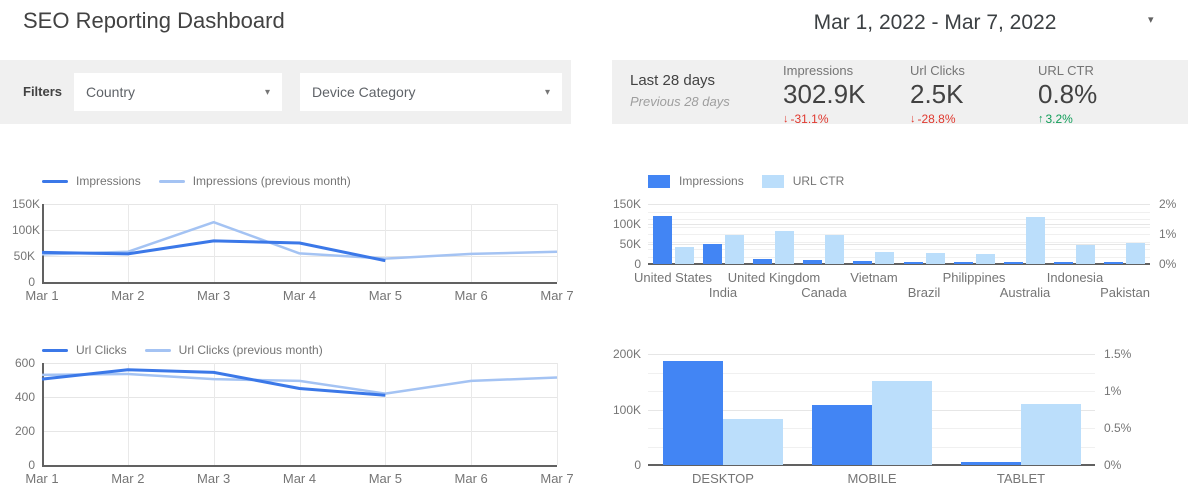 The image size is (1188, 501). I want to click on x-axis-label: Australia, so click(1025, 292).